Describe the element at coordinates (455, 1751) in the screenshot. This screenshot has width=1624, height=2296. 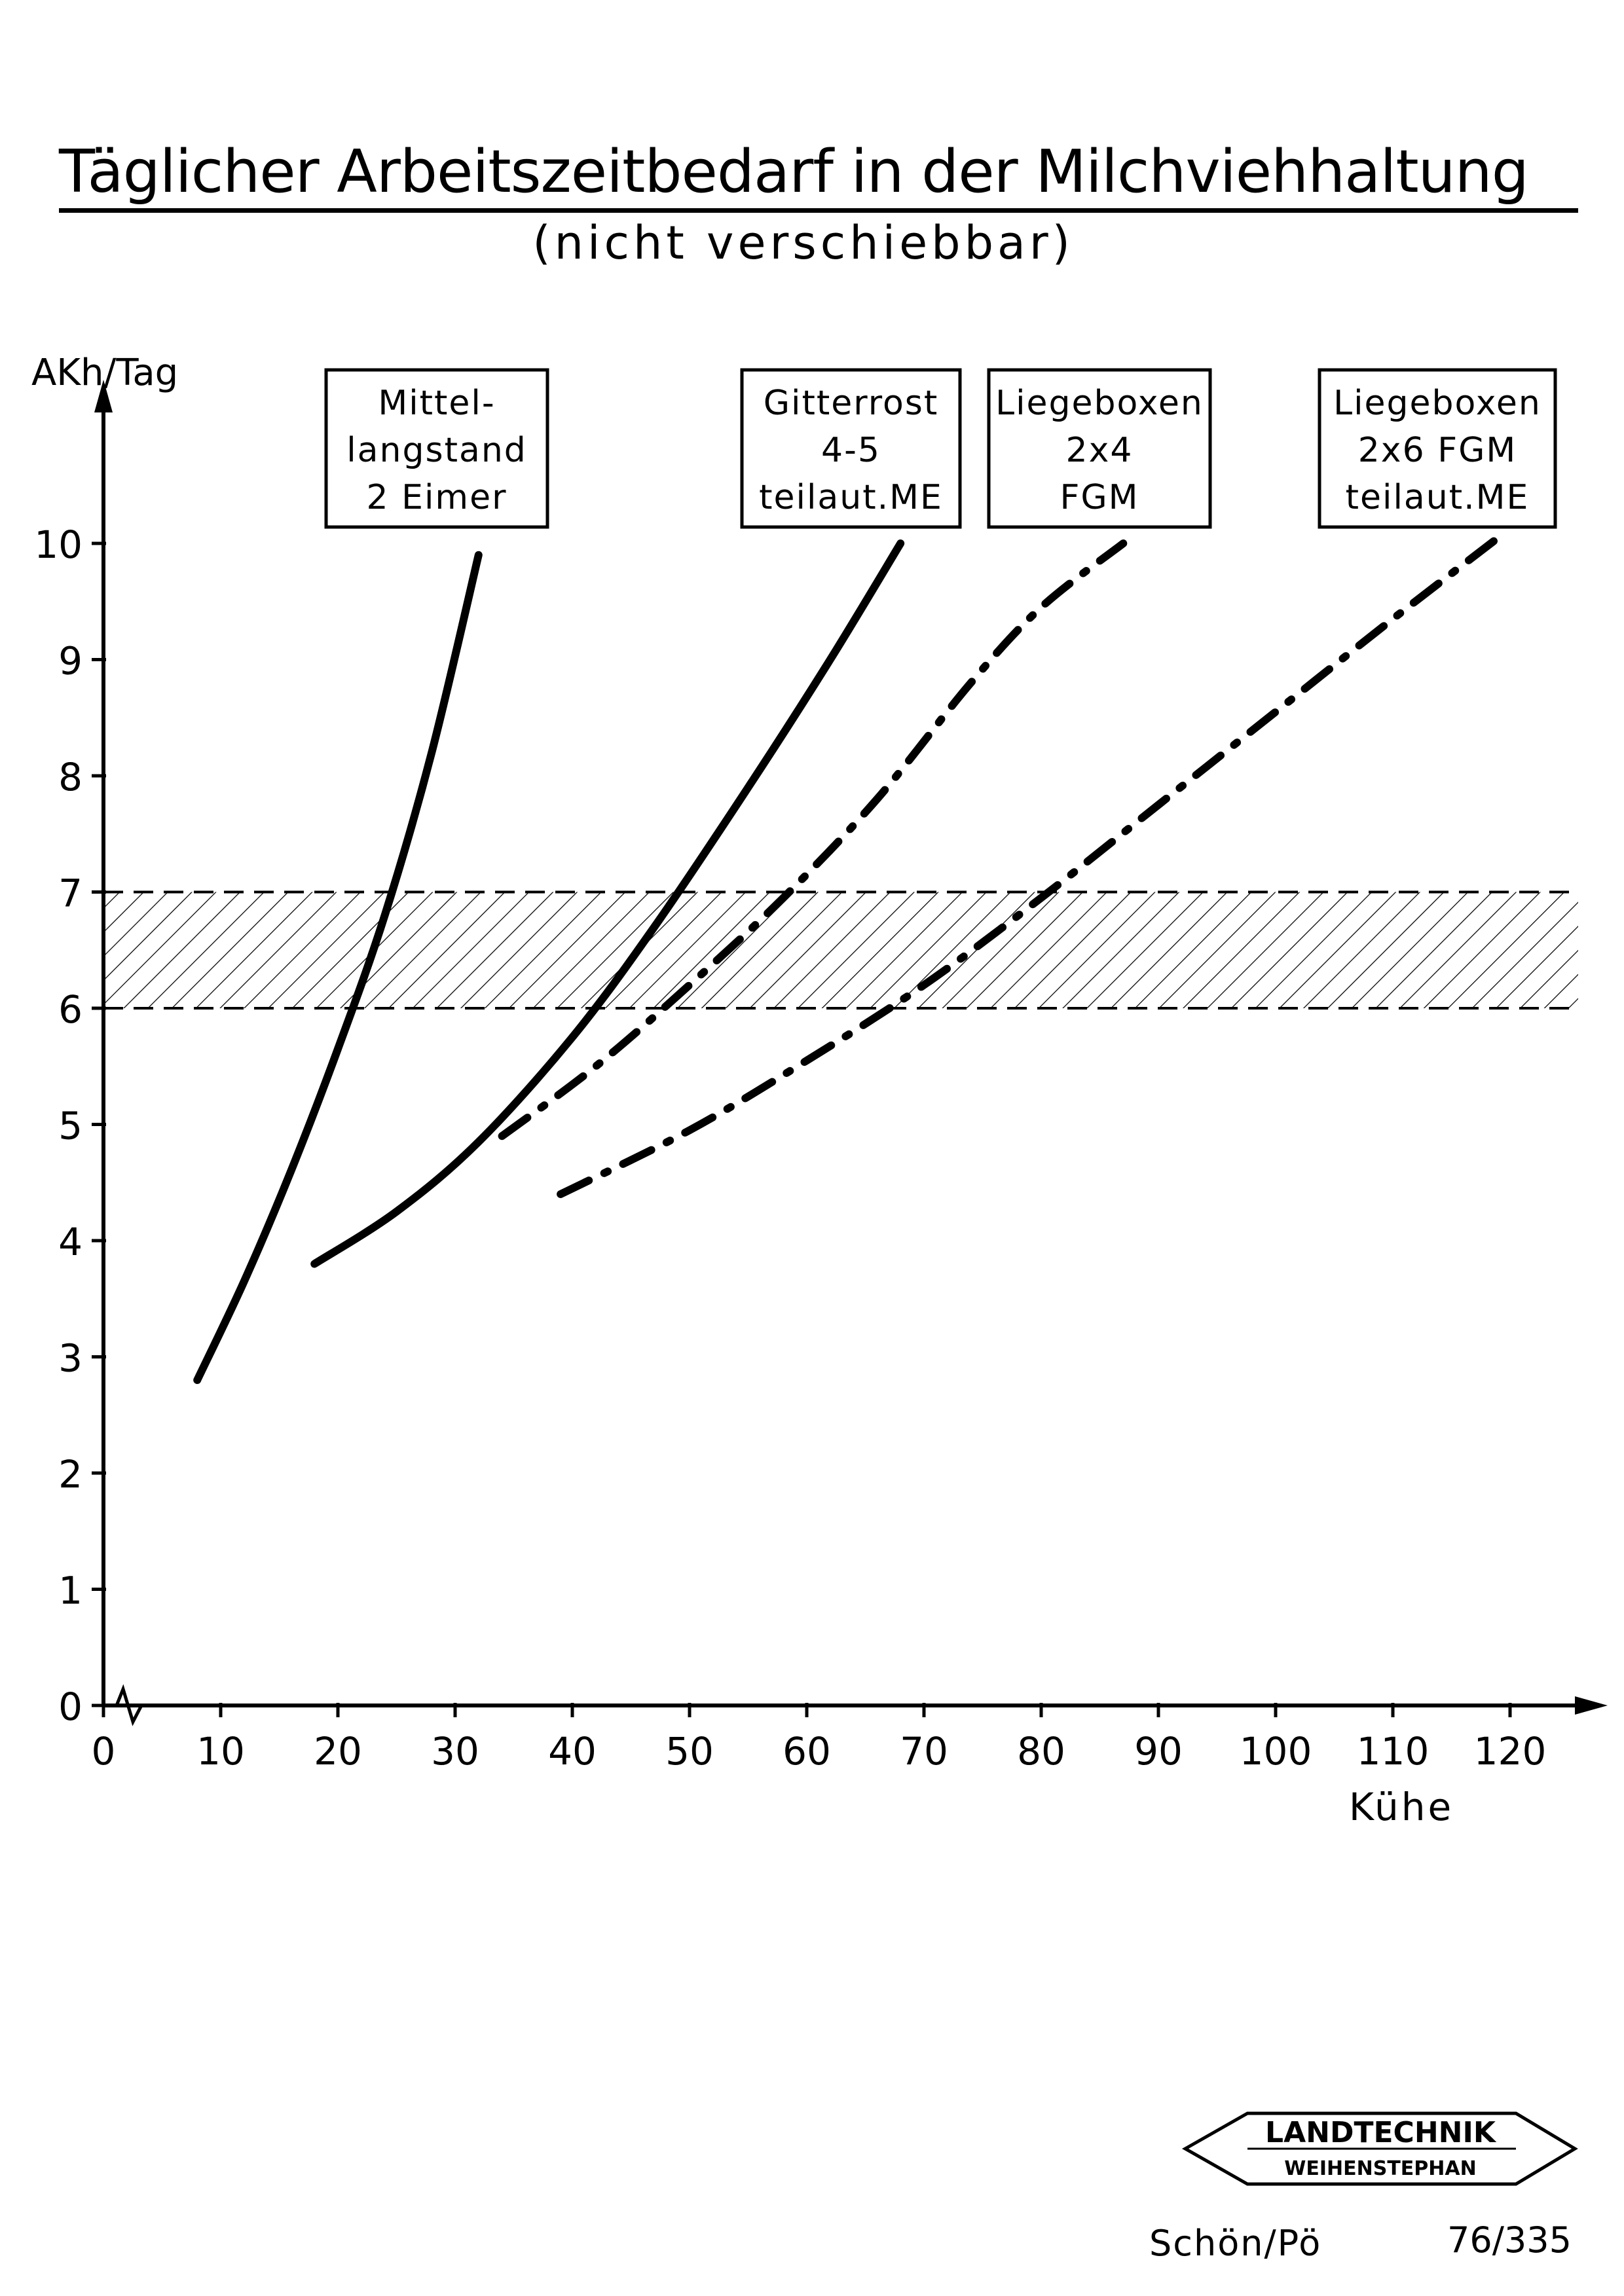
I see `x-tick-label: 30` at that location.